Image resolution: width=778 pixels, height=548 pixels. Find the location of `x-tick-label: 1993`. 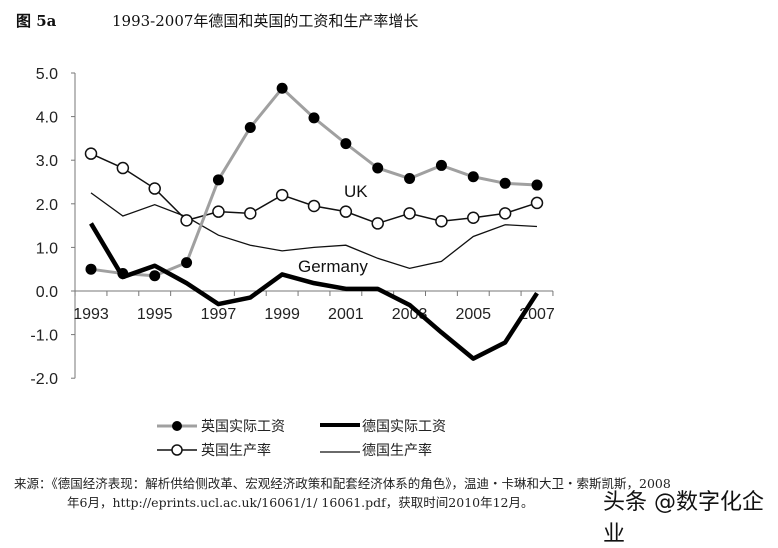

x-tick-label: 1993 is located at coordinates (91, 314).